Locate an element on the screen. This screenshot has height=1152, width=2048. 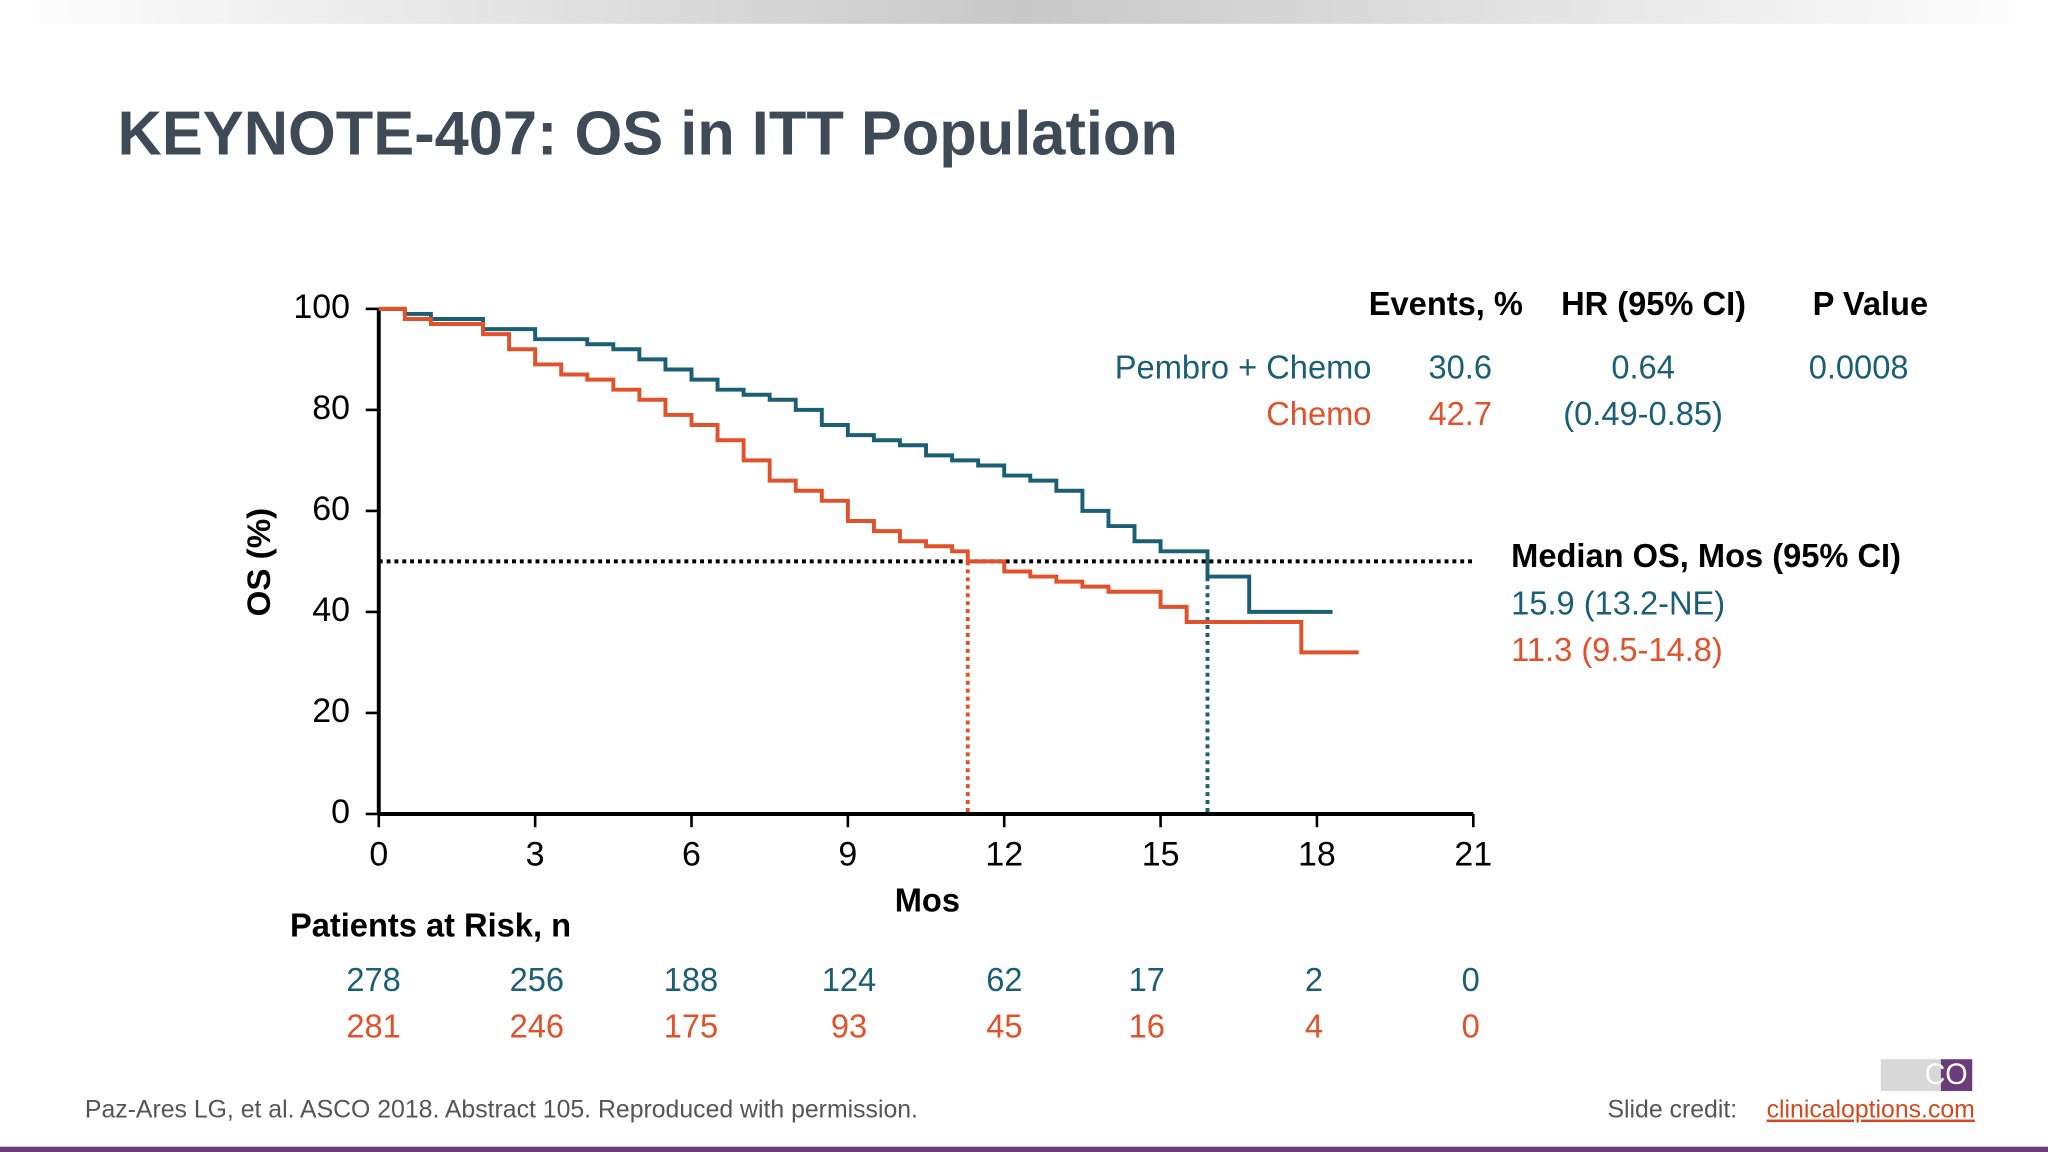
title: KEYNOTE-407: OS in ITT Population is located at coordinates (648, 134).